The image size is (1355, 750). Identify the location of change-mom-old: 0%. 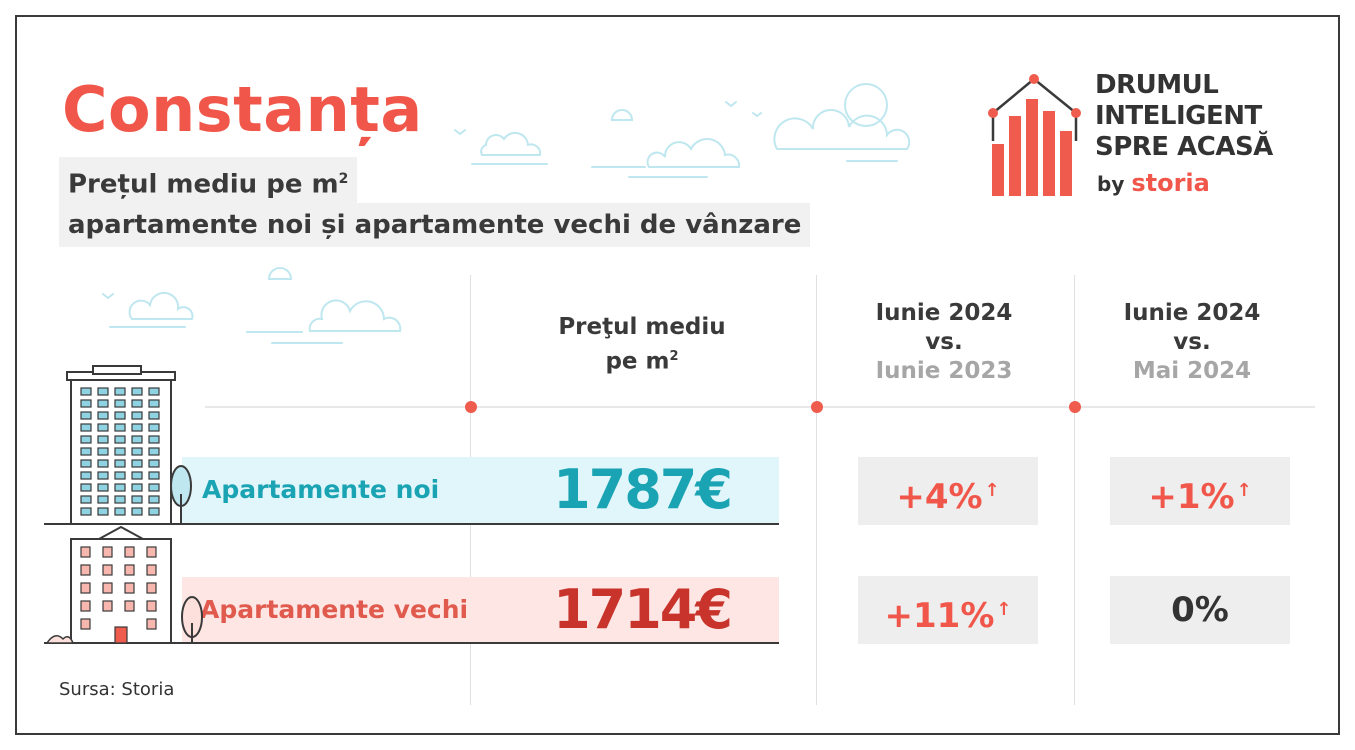
(1200, 610).